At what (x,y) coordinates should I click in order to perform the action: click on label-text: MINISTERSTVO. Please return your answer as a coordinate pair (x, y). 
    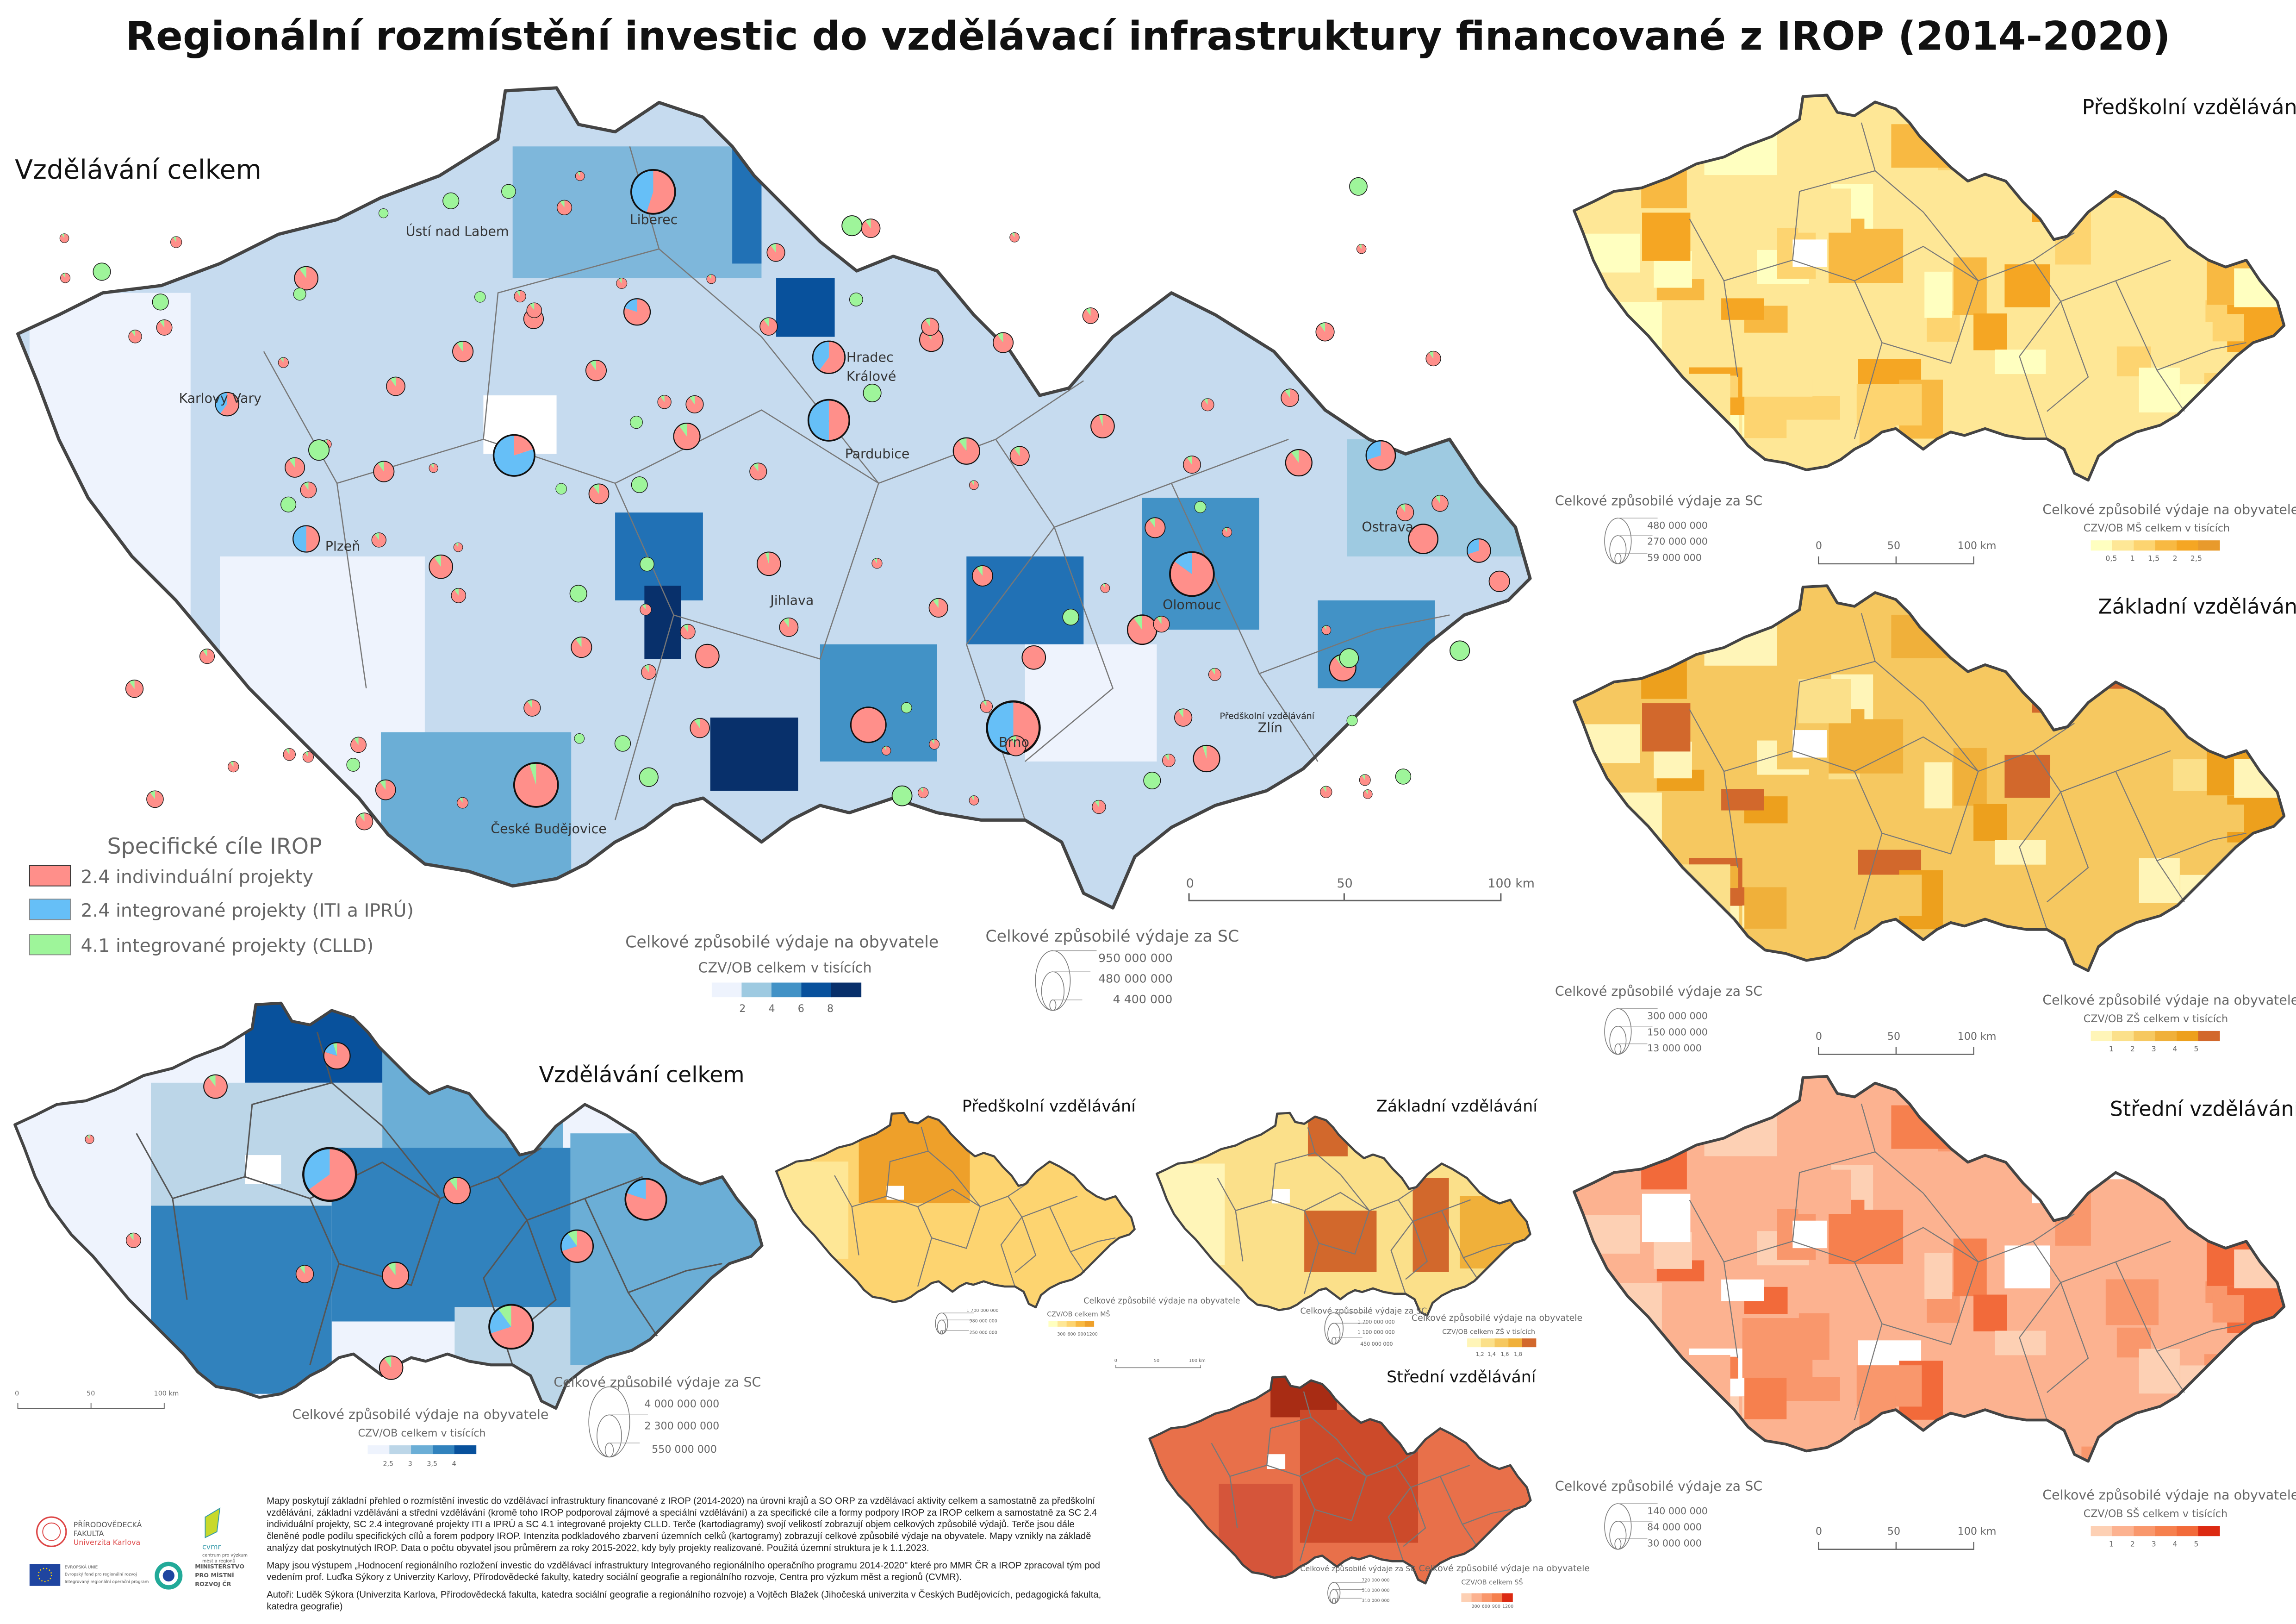
    Looking at the image, I should click on (219, 1566).